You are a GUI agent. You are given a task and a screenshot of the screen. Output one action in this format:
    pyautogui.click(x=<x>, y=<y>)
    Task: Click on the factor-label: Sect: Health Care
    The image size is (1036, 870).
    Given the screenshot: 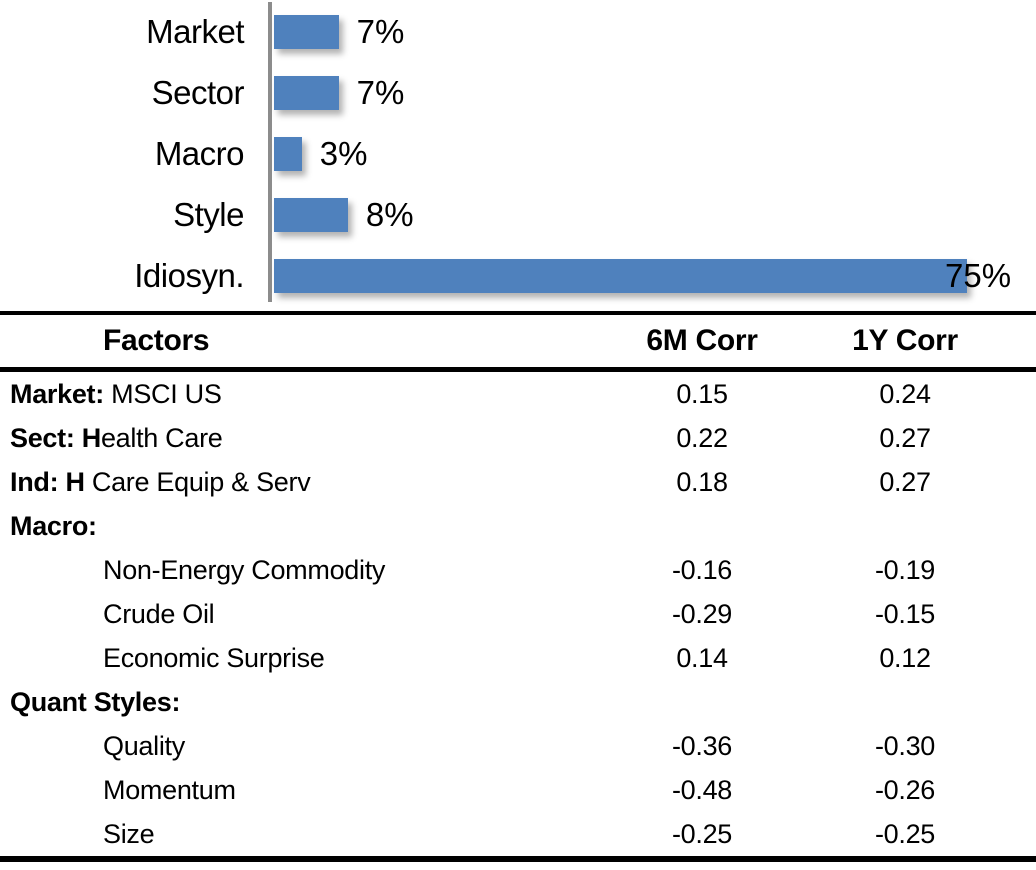 What is the action you would take?
    pyautogui.click(x=292, y=438)
    